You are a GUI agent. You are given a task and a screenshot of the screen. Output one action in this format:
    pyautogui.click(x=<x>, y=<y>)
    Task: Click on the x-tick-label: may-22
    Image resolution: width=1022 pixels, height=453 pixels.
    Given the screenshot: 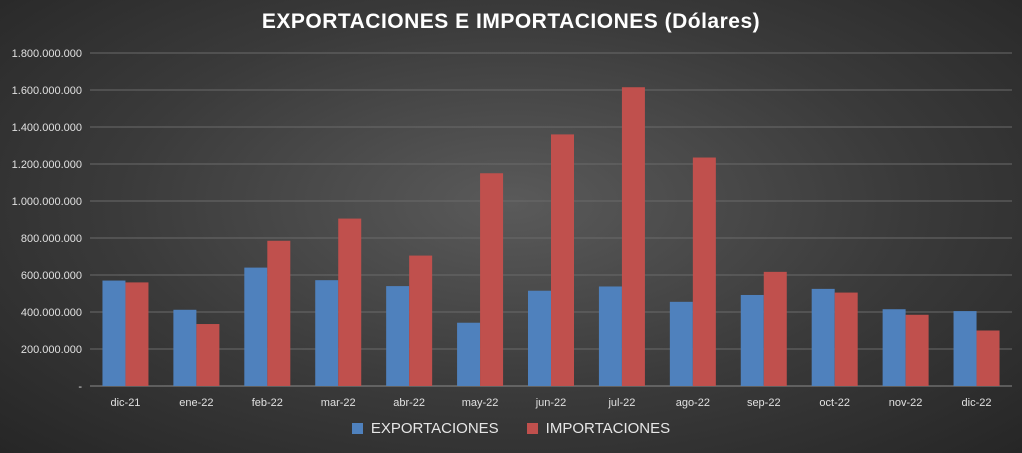 What is the action you would take?
    pyautogui.click(x=480, y=403)
    